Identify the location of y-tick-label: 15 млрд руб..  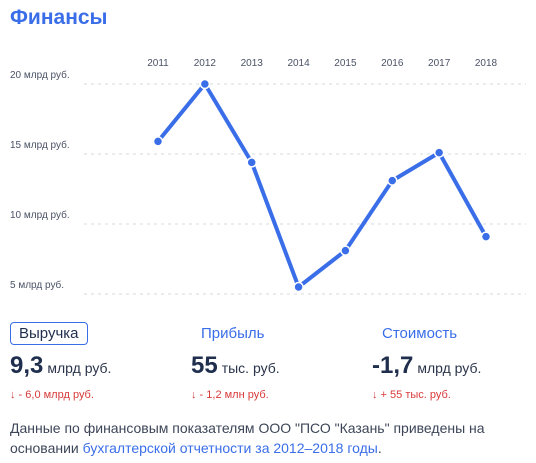
(40, 145).